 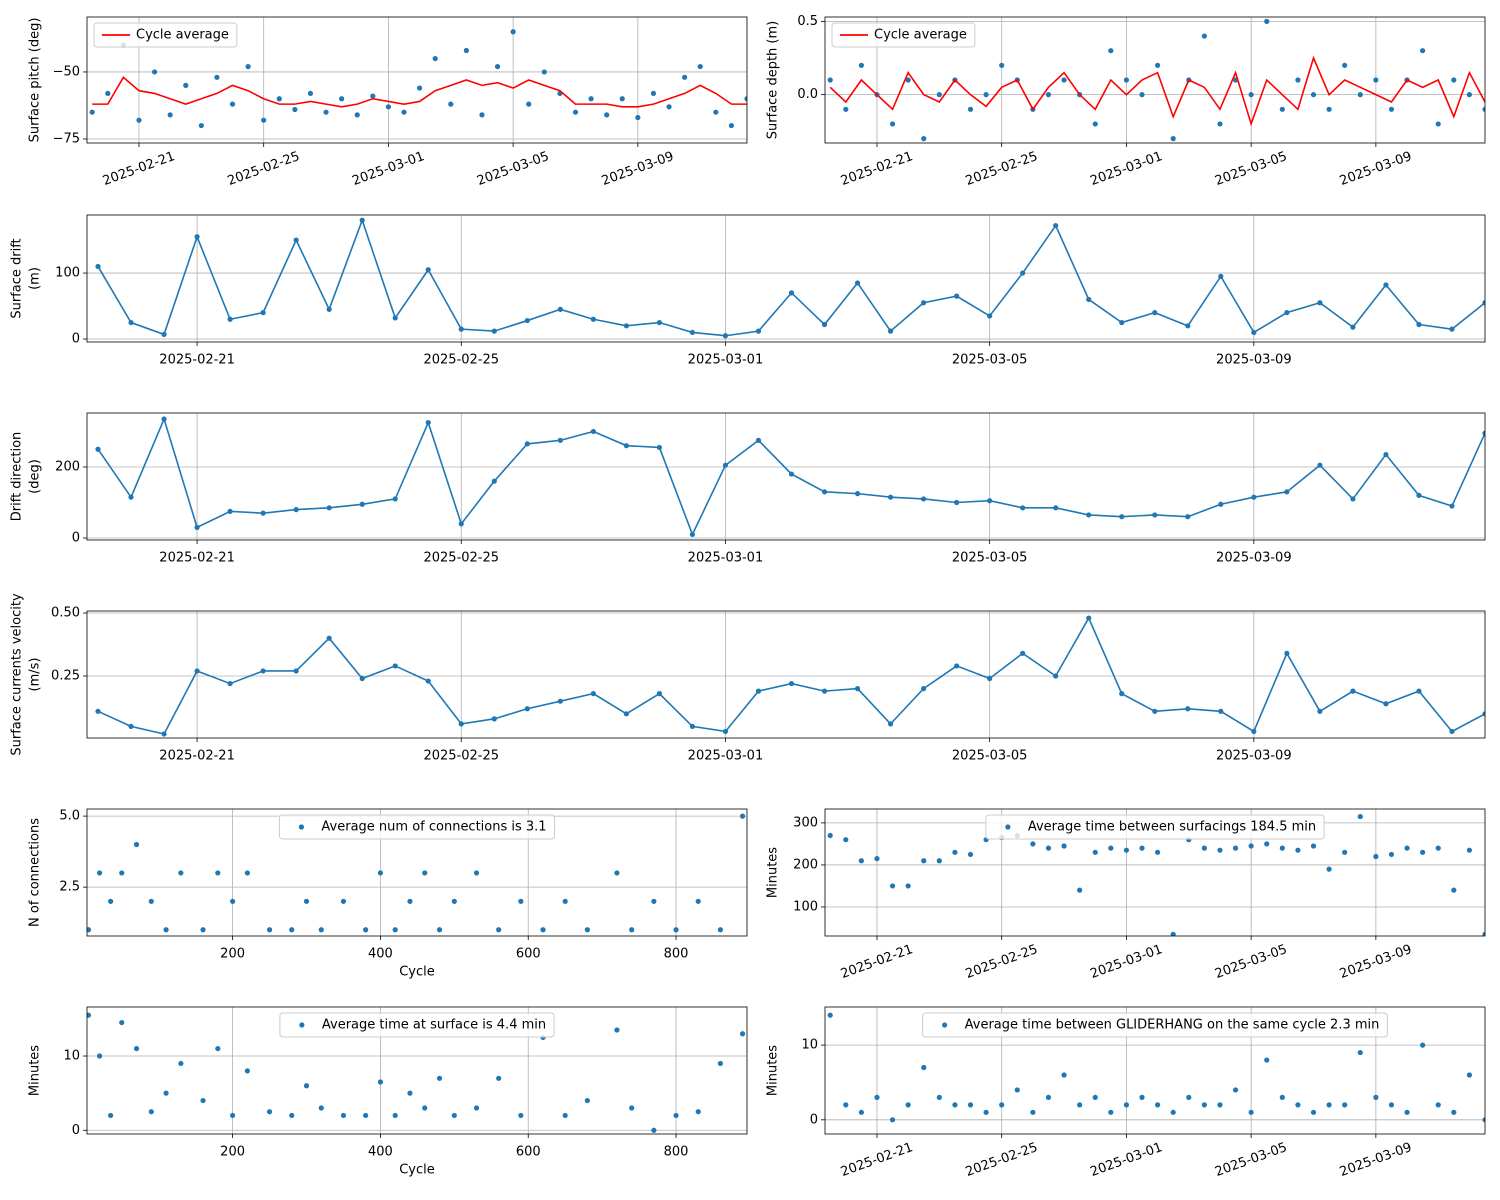 I want to click on x-tick-label: 2025-03-09, so click(x=638, y=169).